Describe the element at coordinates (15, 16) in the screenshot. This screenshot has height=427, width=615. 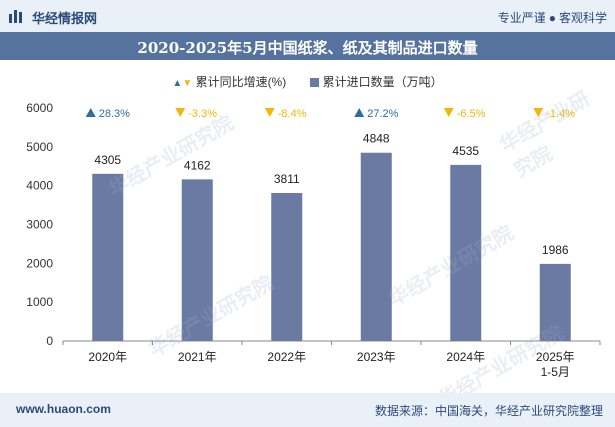
I see `bar-logo-icon` at that location.